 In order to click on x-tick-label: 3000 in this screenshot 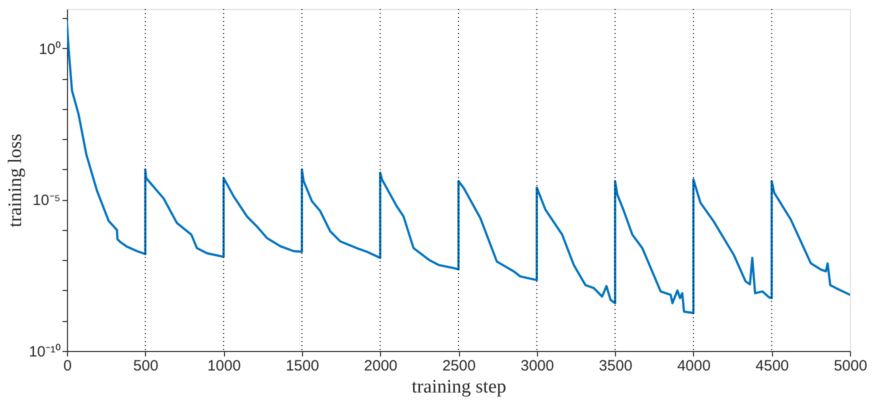, I will do `click(537, 366)`.